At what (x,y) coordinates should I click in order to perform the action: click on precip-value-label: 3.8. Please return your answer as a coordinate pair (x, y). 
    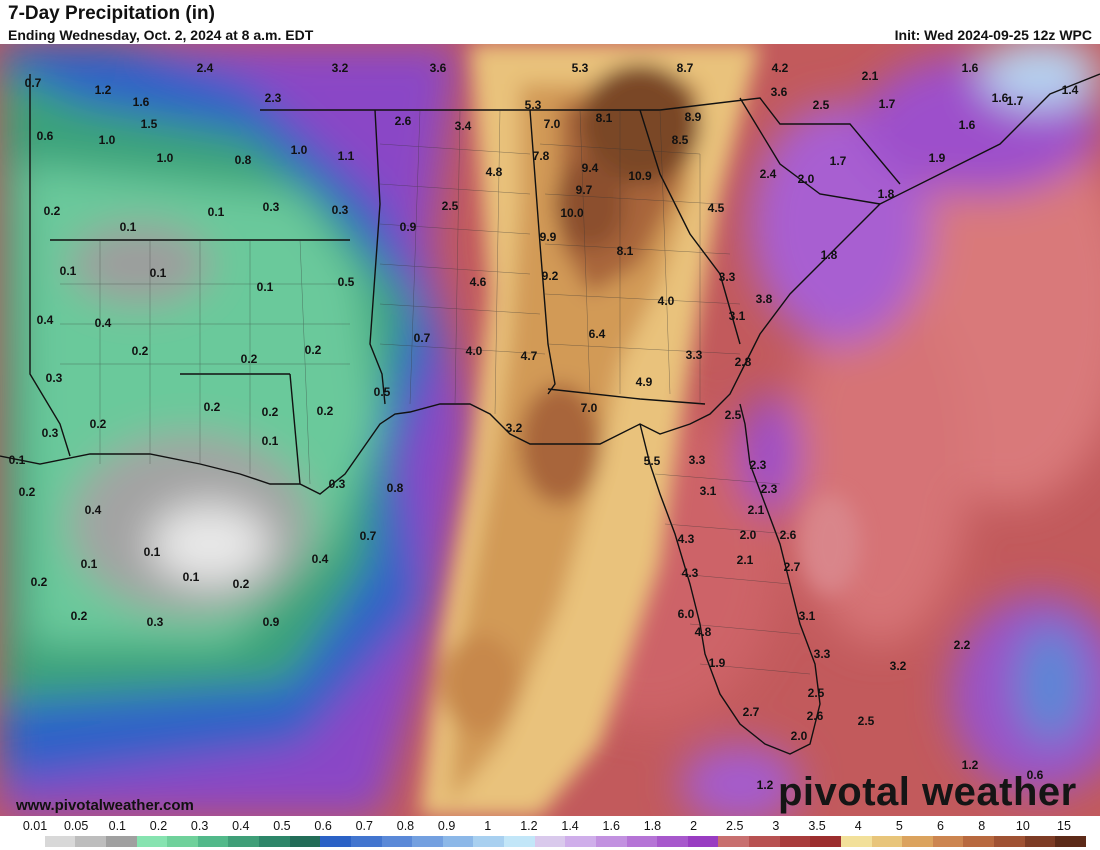
    Looking at the image, I should click on (764, 299).